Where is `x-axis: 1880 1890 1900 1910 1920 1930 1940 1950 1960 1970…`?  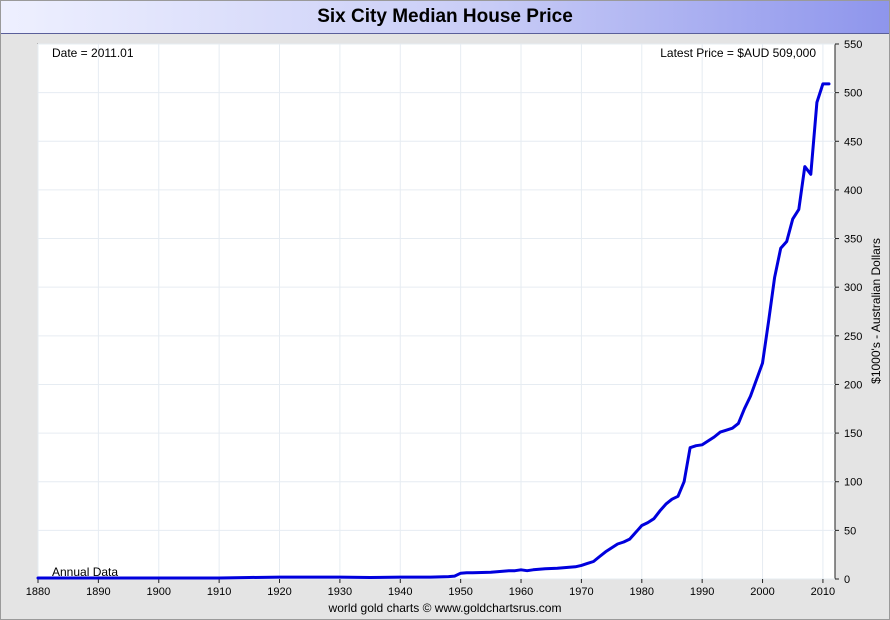 x-axis: 1880 1890 1900 1910 1920 1930 1940 1950 1960 1970… is located at coordinates (430, 588).